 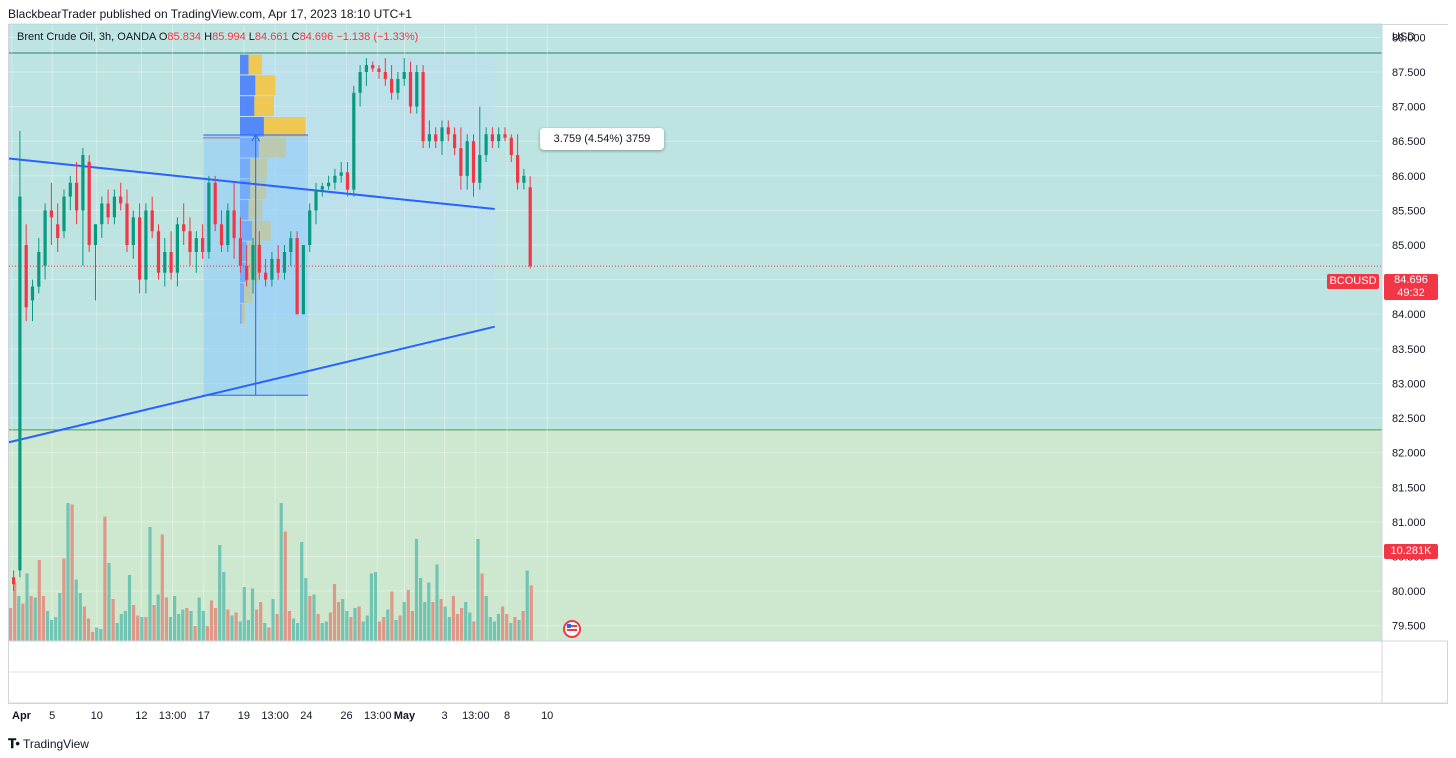 What do you see at coordinates (1409, 488) in the screenshot?
I see `price-tick-label: 81.500` at bounding box center [1409, 488].